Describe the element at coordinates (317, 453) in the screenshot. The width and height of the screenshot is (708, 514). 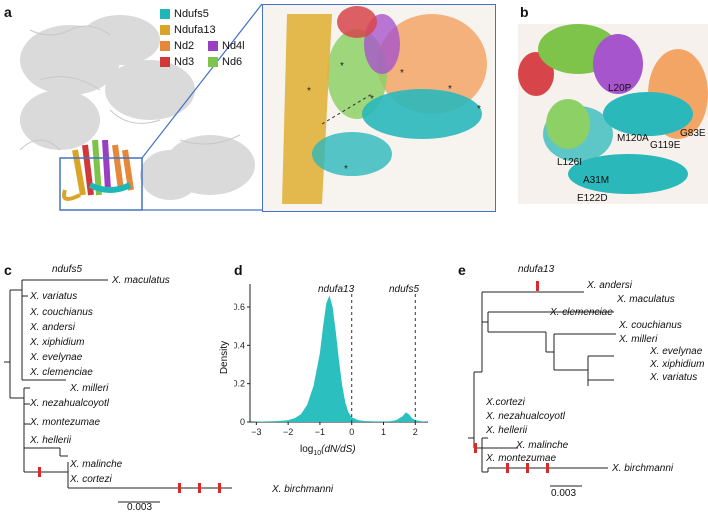
I see `x-label-sub: 10` at that location.